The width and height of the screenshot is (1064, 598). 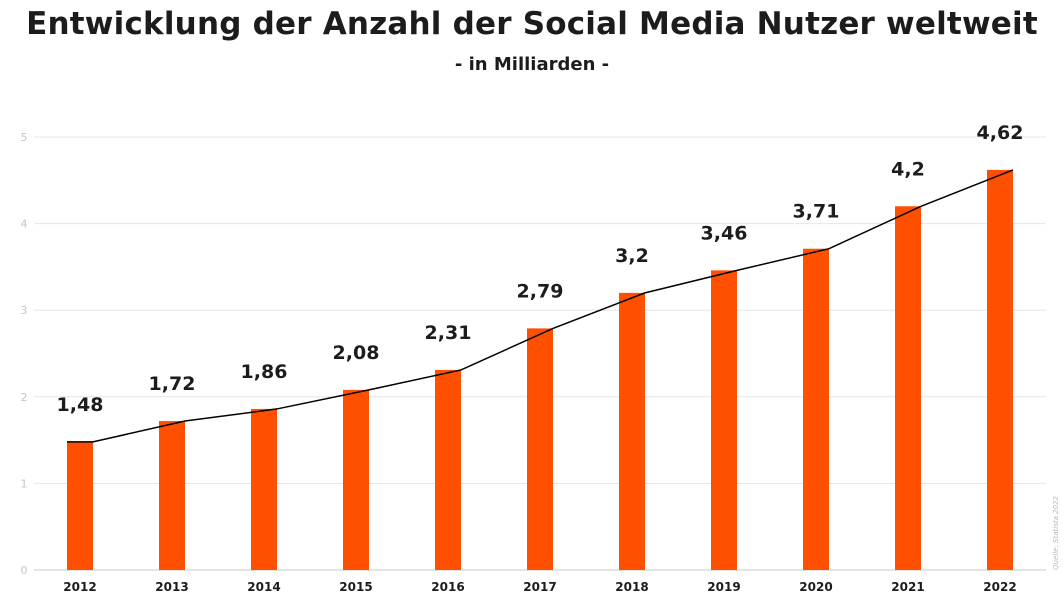 I want to click on x-tick-label-2021: 2021, so click(x=907, y=587).